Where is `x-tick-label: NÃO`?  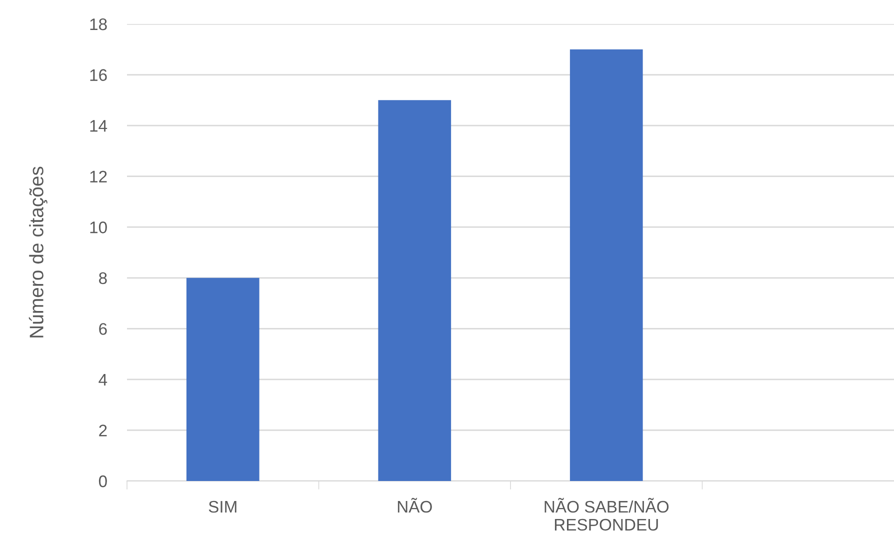
x-tick-label: NÃO is located at coordinates (415, 505).